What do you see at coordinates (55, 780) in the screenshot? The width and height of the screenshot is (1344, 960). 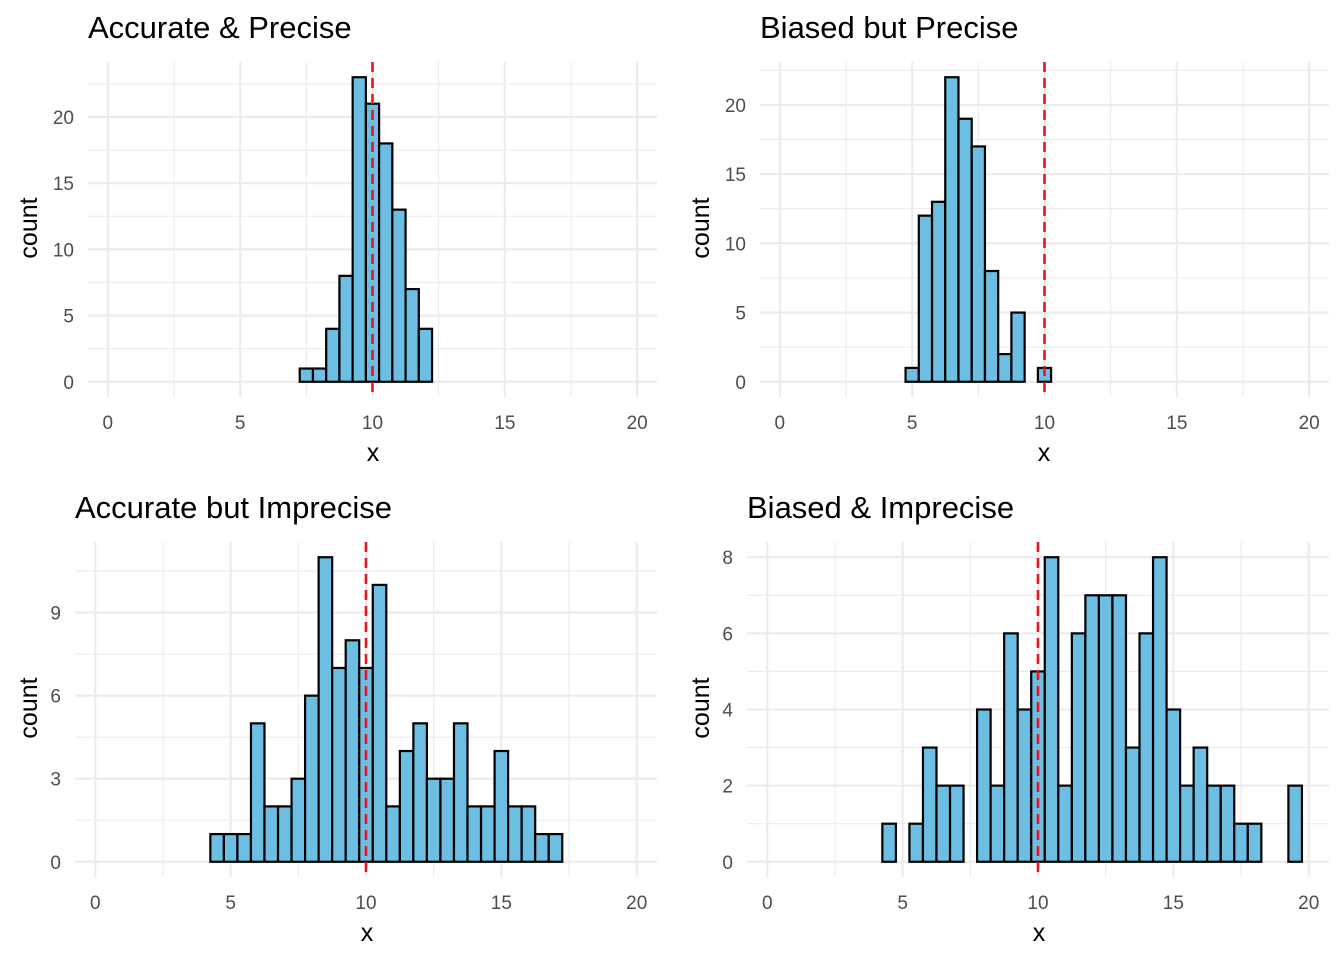 I see `y-tick-label: 3` at bounding box center [55, 780].